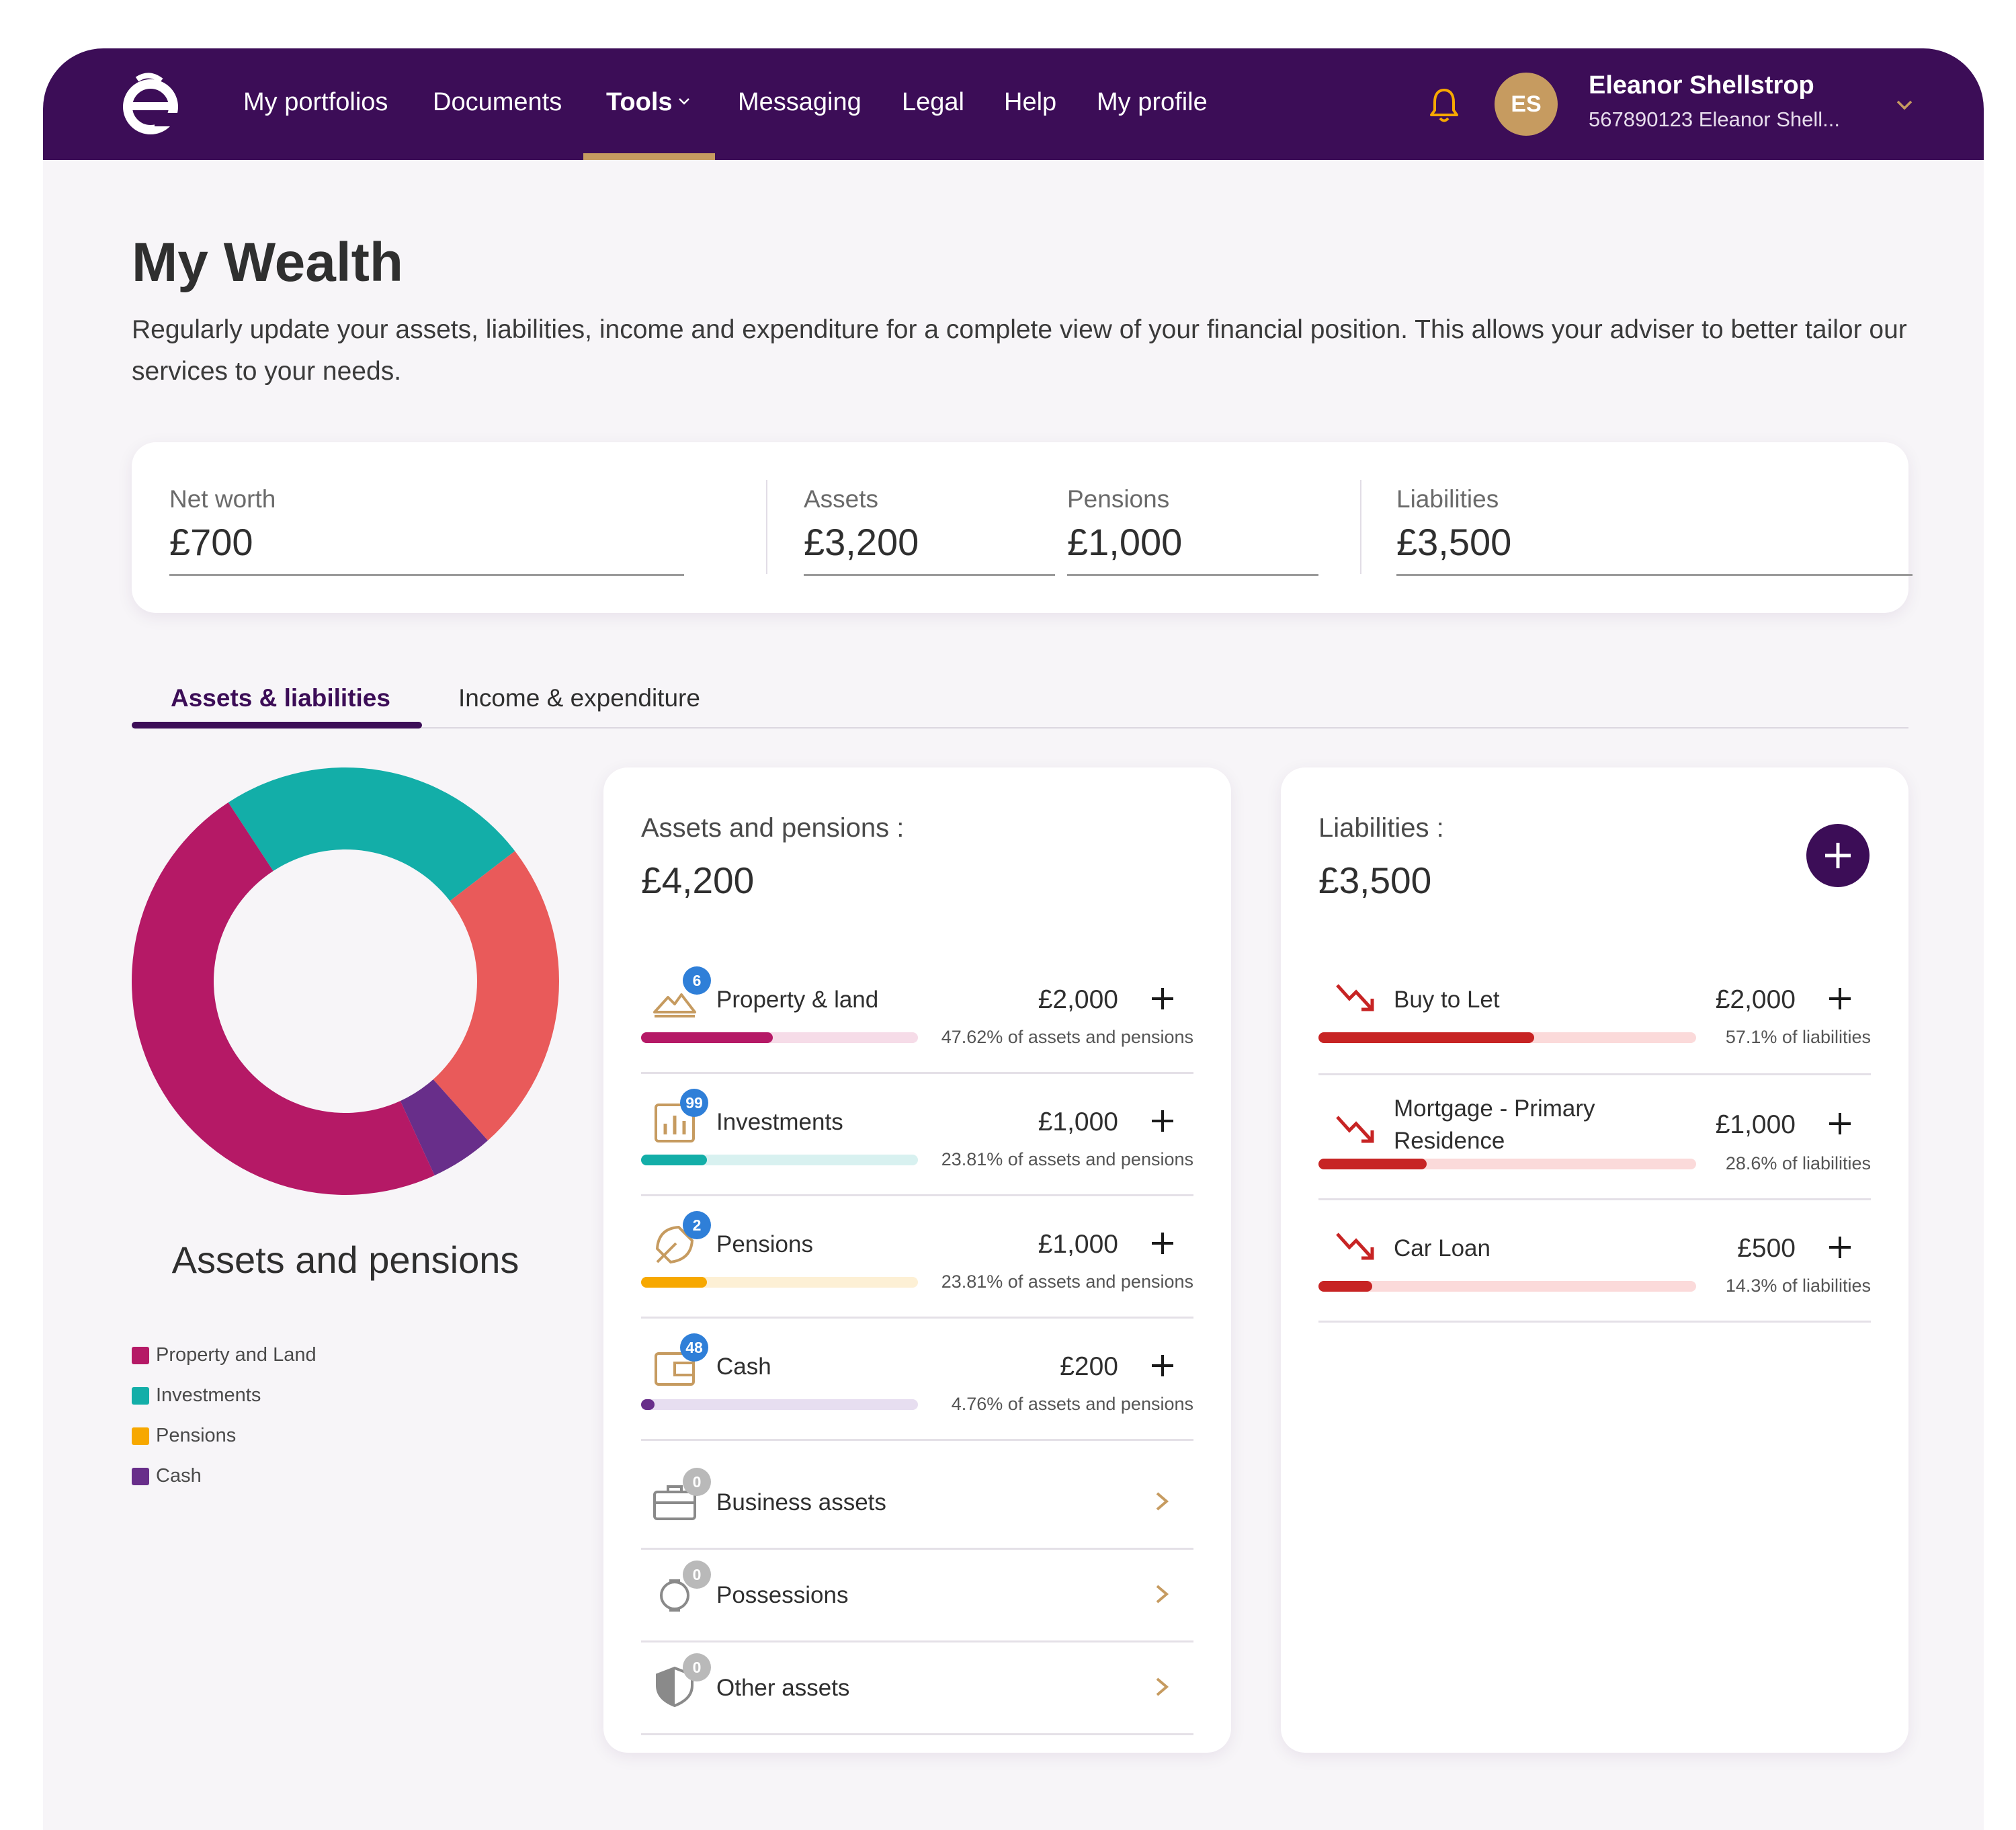 This screenshot has width=2016, height=1830. I want to click on row-percentage: 28.6% of liabilities, so click(1798, 1163).